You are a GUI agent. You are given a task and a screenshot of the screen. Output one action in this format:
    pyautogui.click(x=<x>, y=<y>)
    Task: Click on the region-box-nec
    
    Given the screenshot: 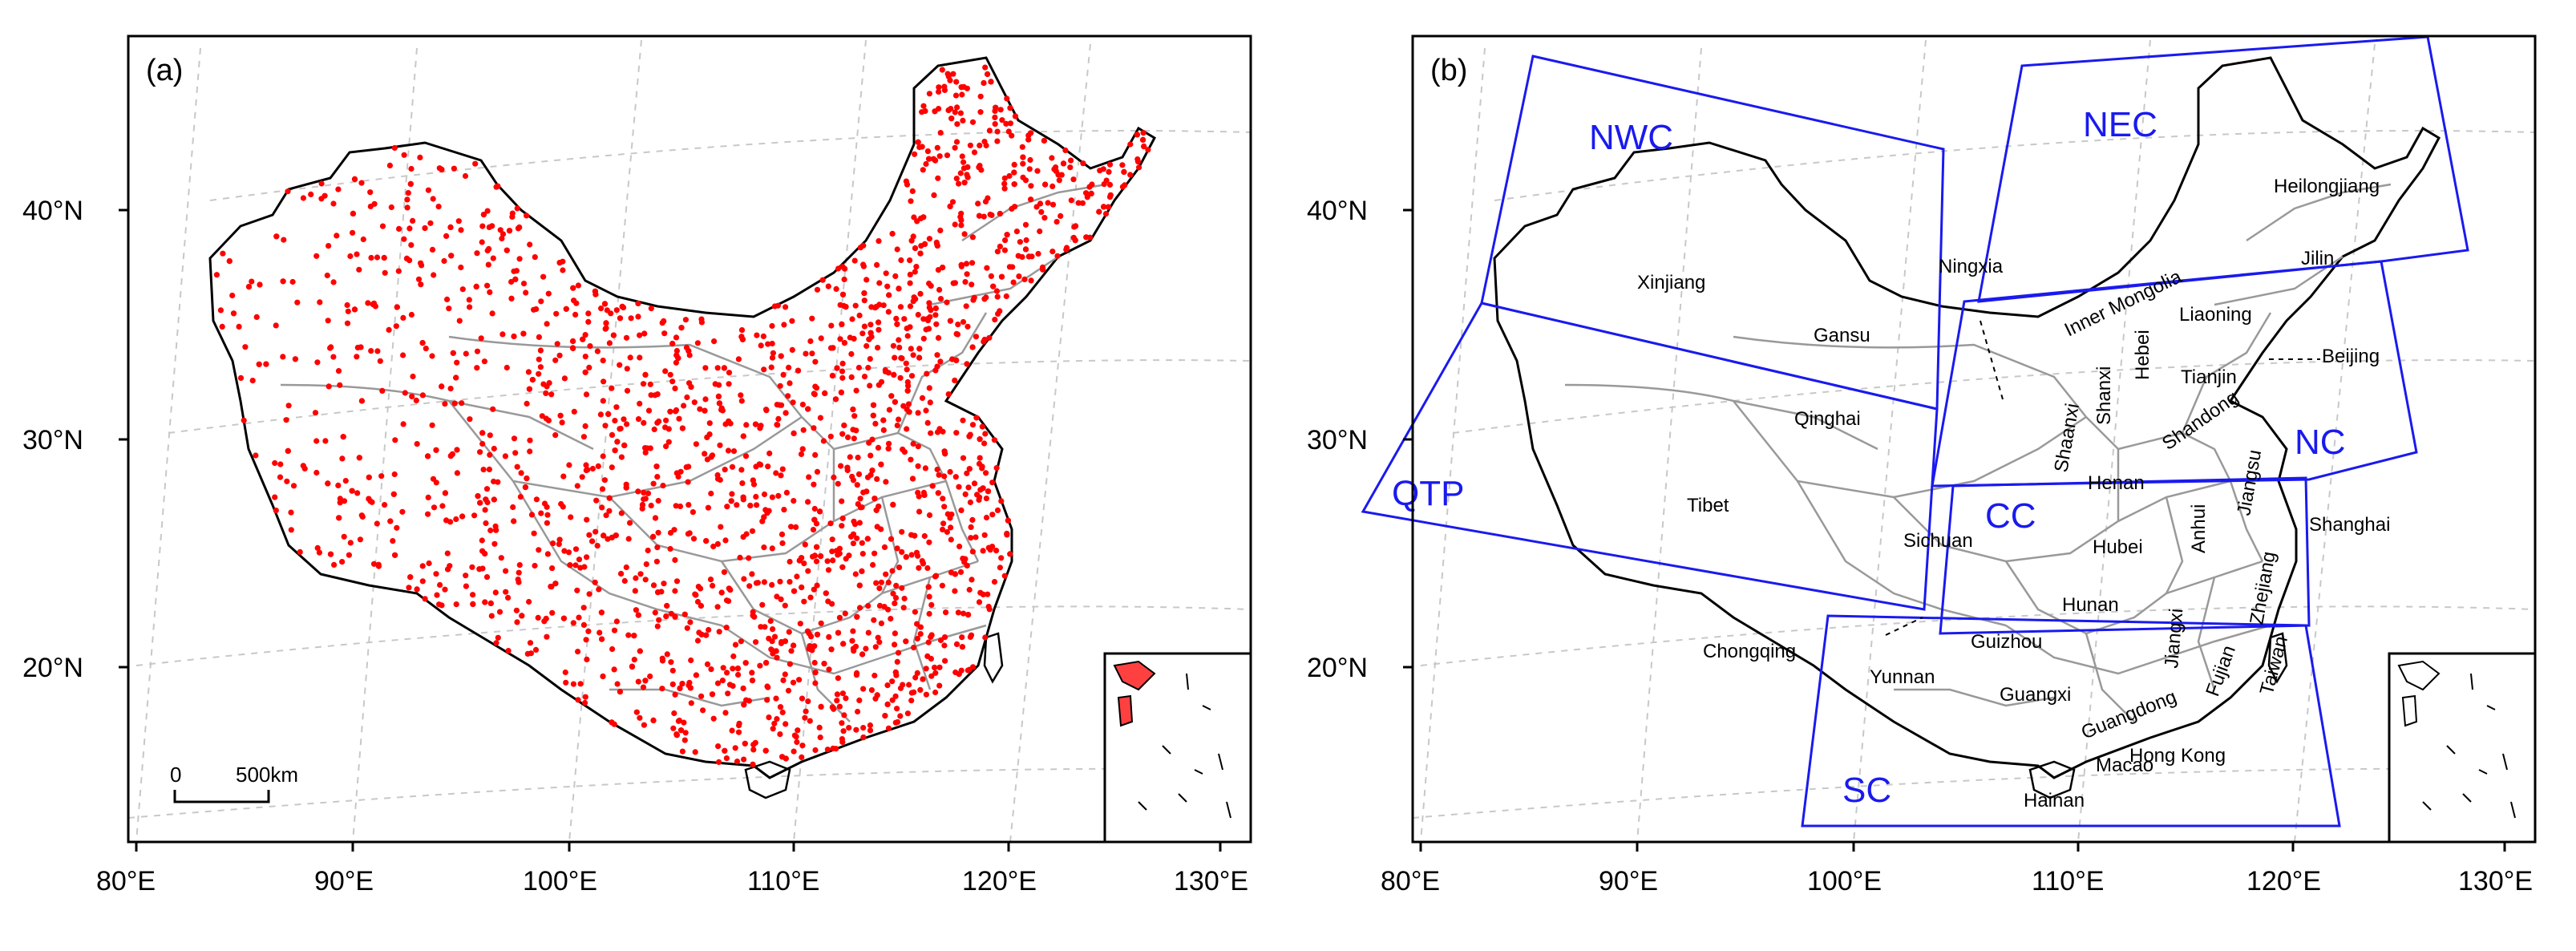 What is the action you would take?
    pyautogui.click(x=2223, y=169)
    